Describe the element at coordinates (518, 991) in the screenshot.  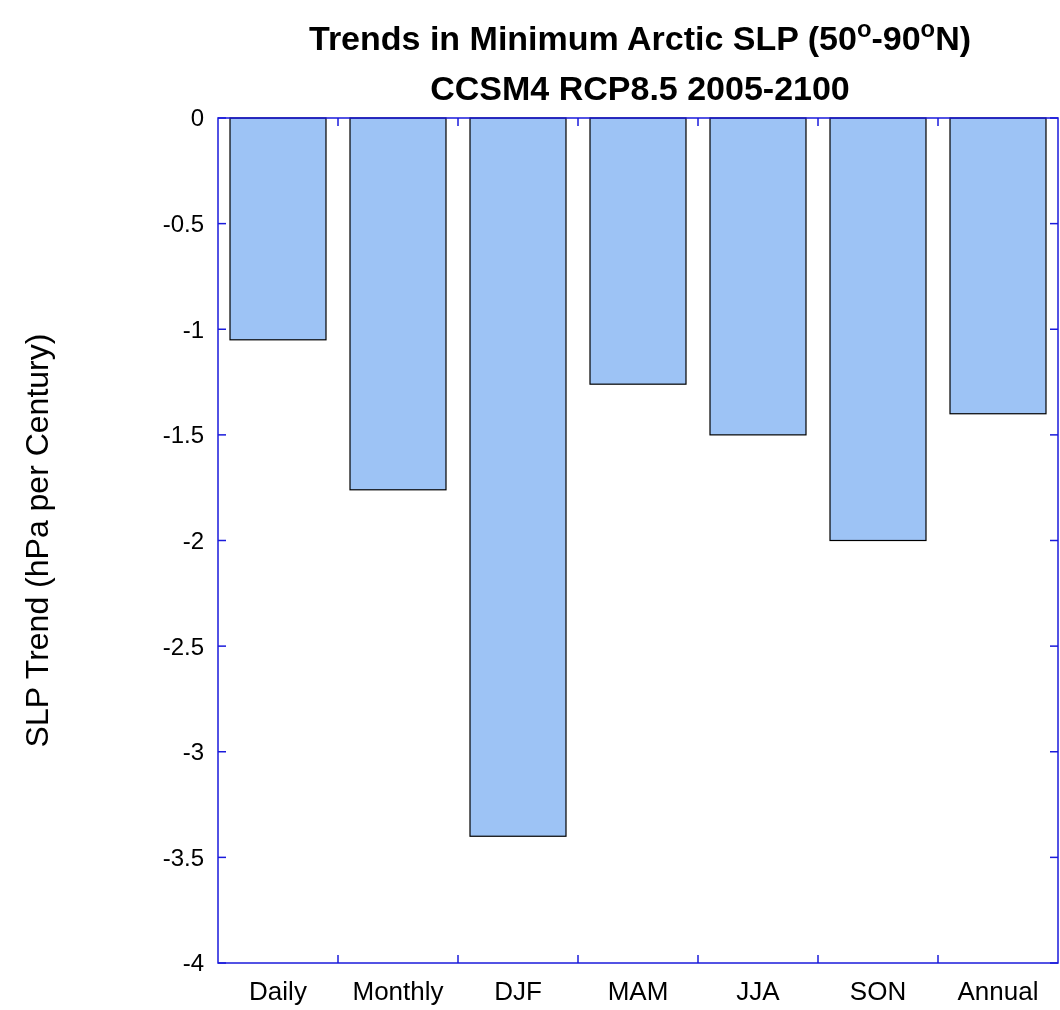
I see `x-tick-label: DJF` at that location.